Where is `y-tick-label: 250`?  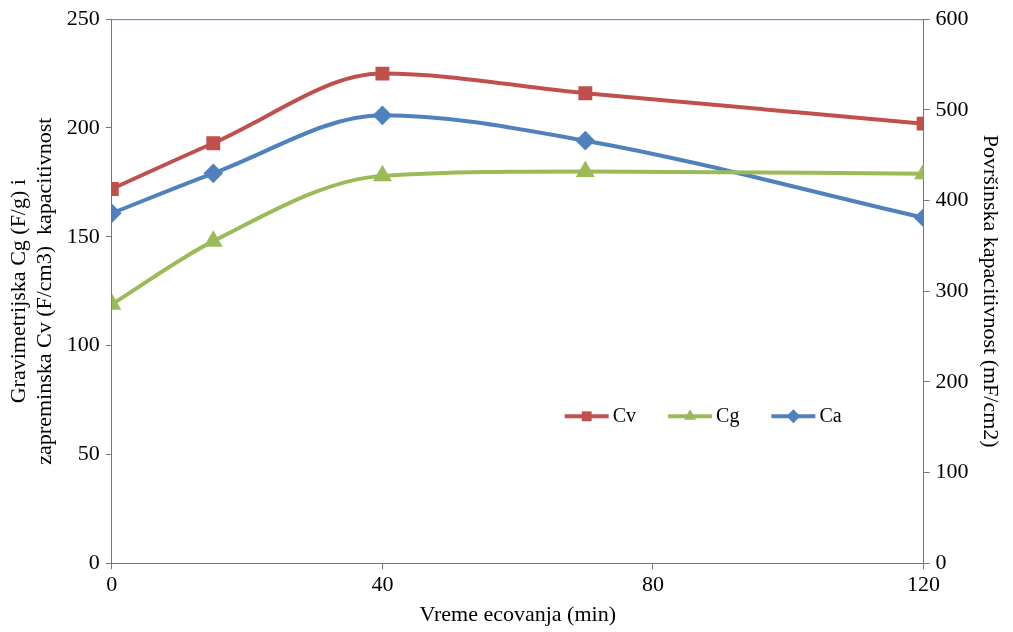 y-tick-label: 250 is located at coordinates (83, 17).